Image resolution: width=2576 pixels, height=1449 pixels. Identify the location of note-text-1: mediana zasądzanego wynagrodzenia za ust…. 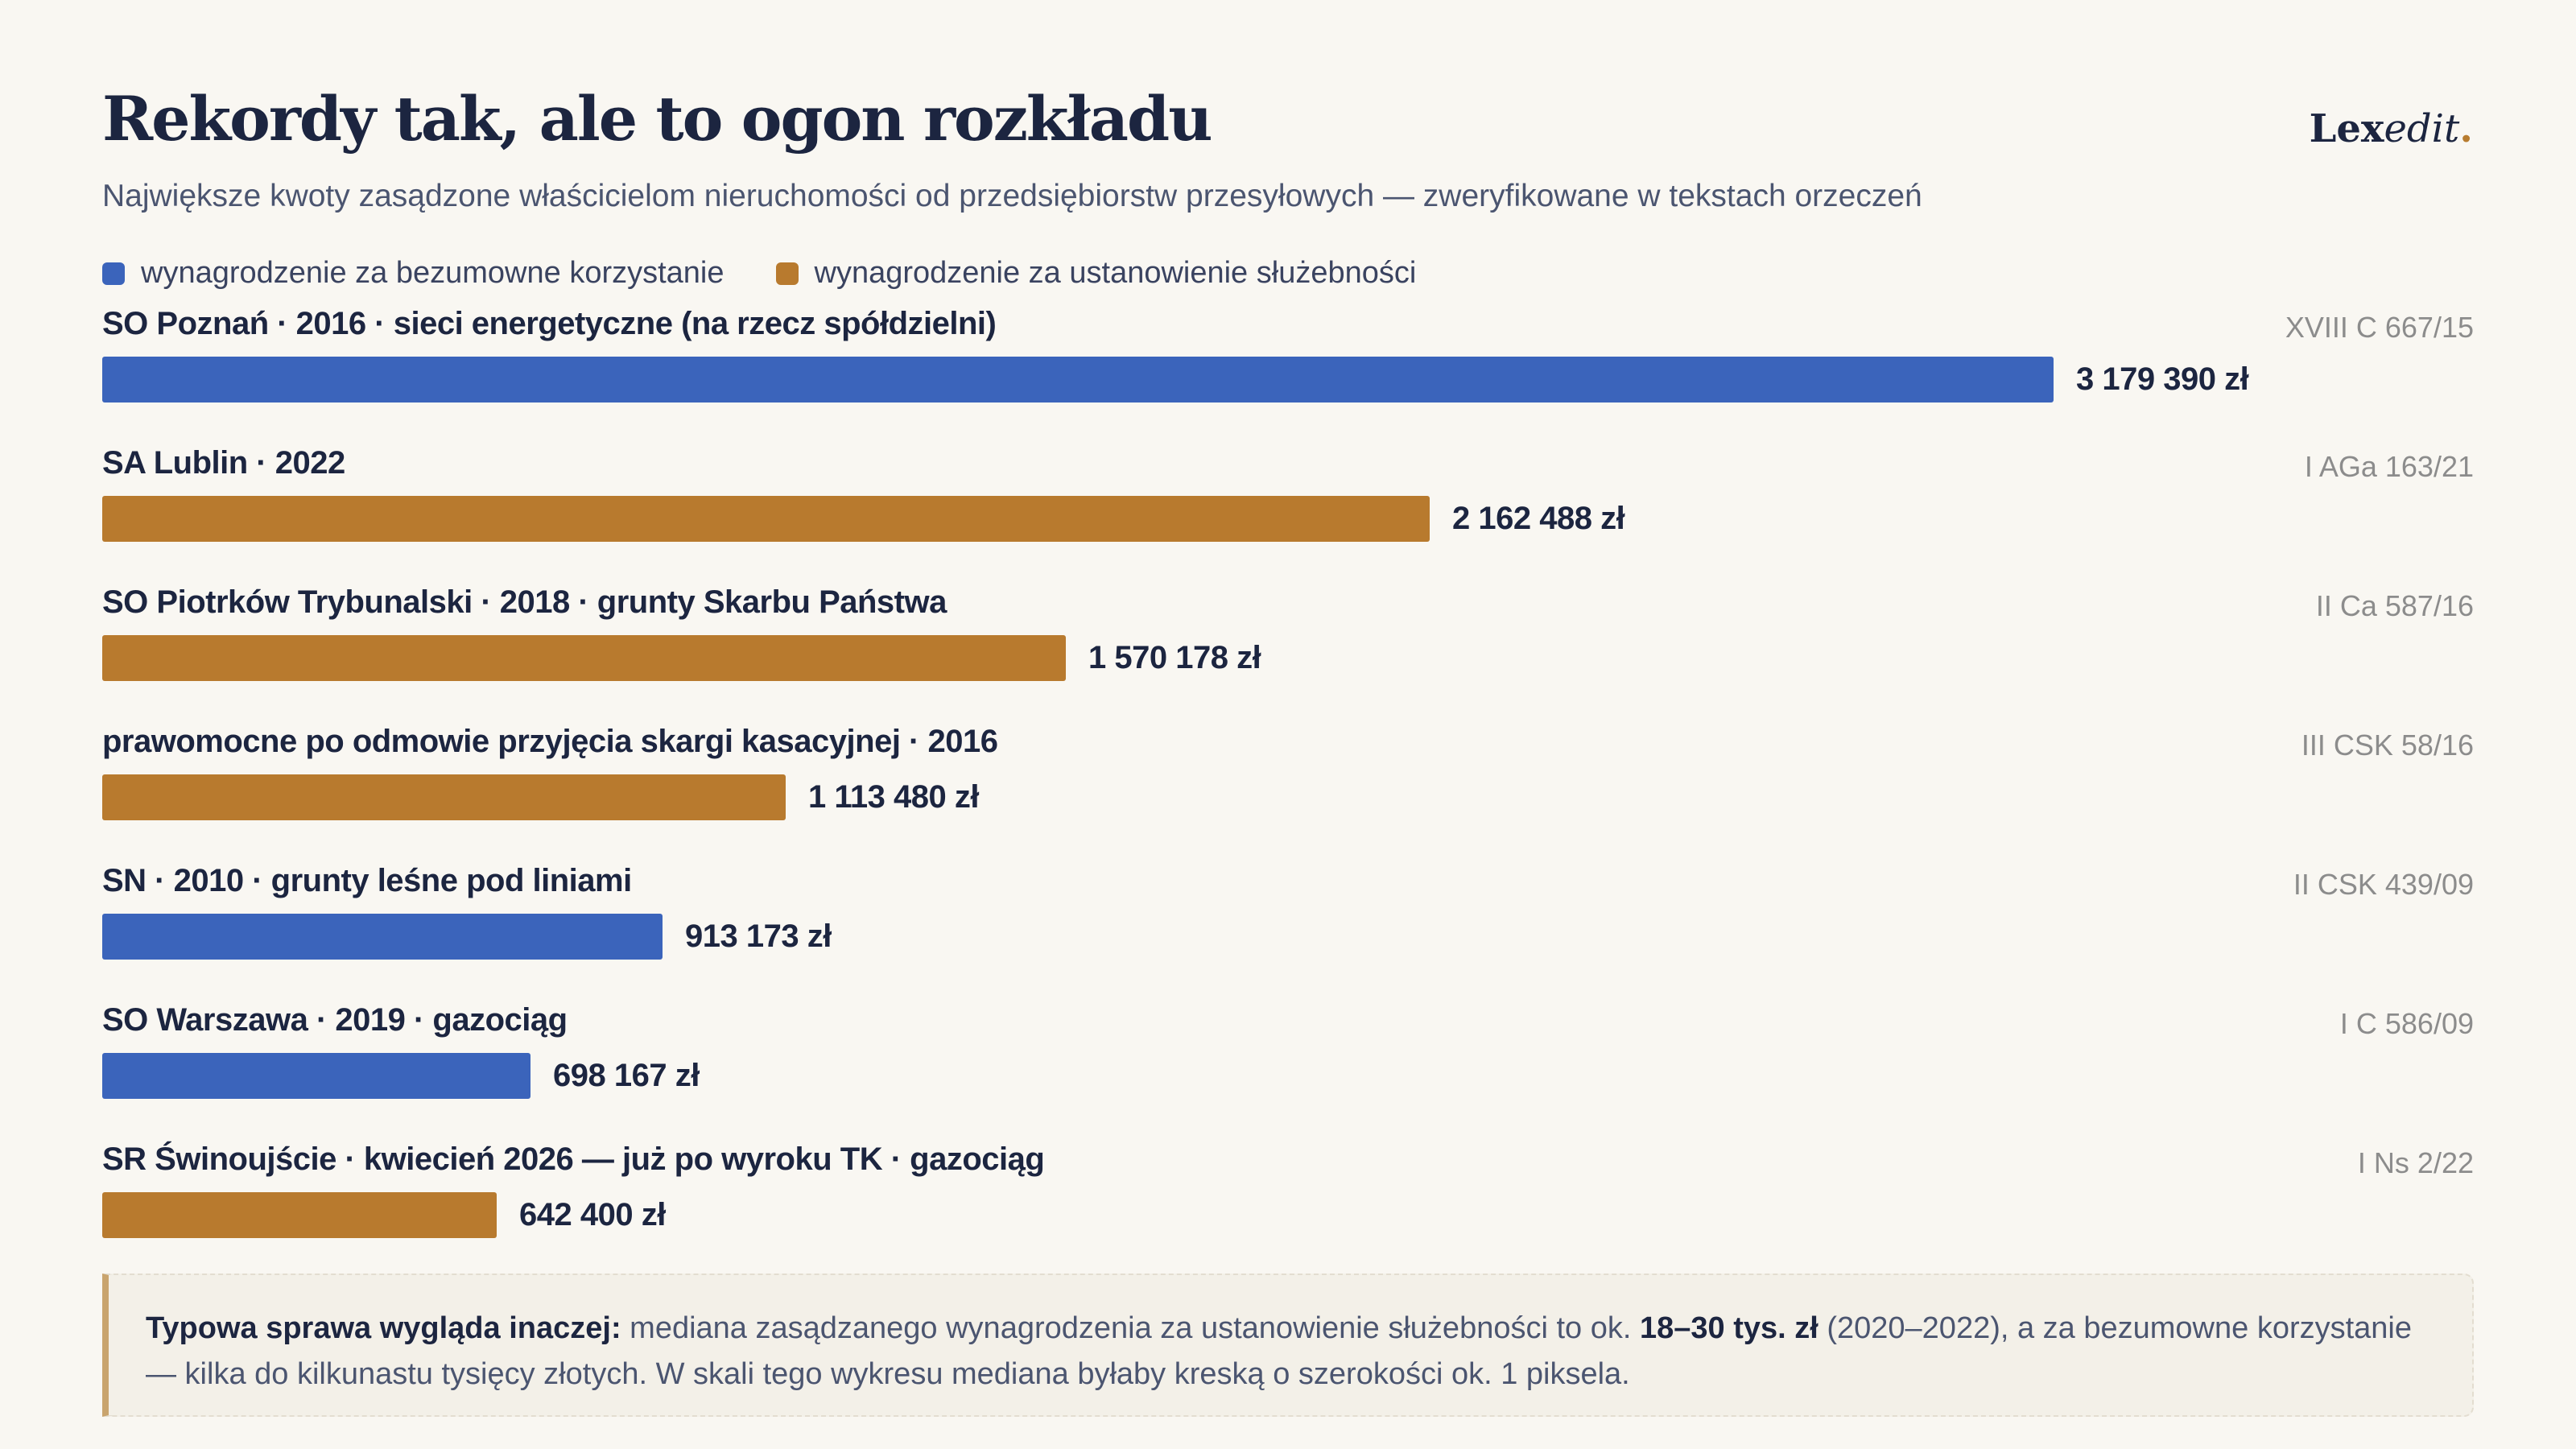
(1130, 1328).